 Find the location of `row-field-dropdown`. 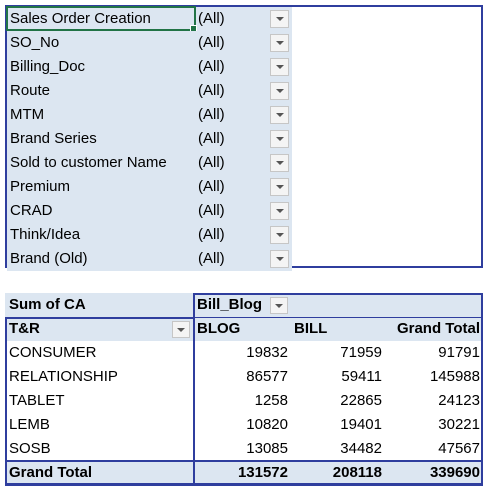

row-field-dropdown is located at coordinates (181, 329).